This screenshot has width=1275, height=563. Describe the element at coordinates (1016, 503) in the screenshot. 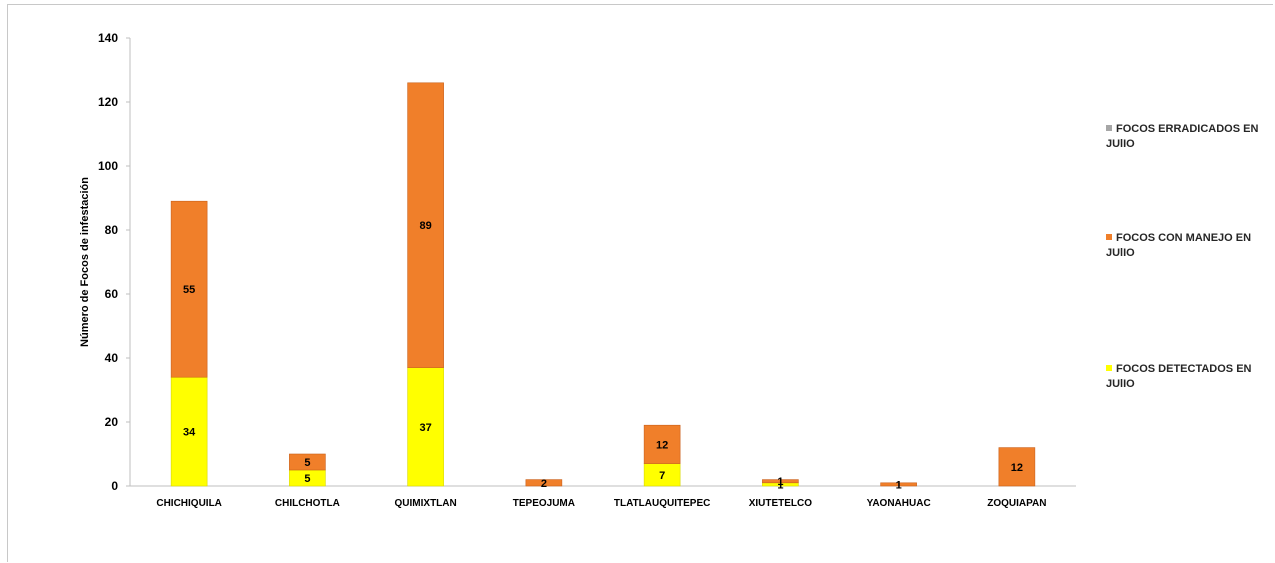

I see `x-tick-label: ZOQUIAPAN` at that location.